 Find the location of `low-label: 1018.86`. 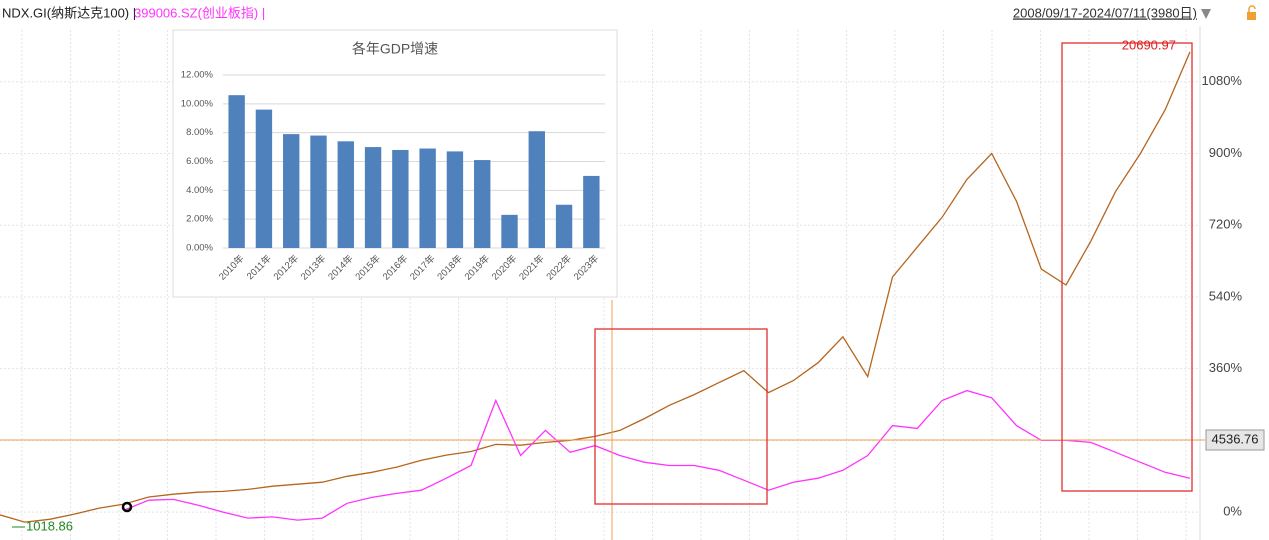

low-label: 1018.86 is located at coordinates (49, 525).